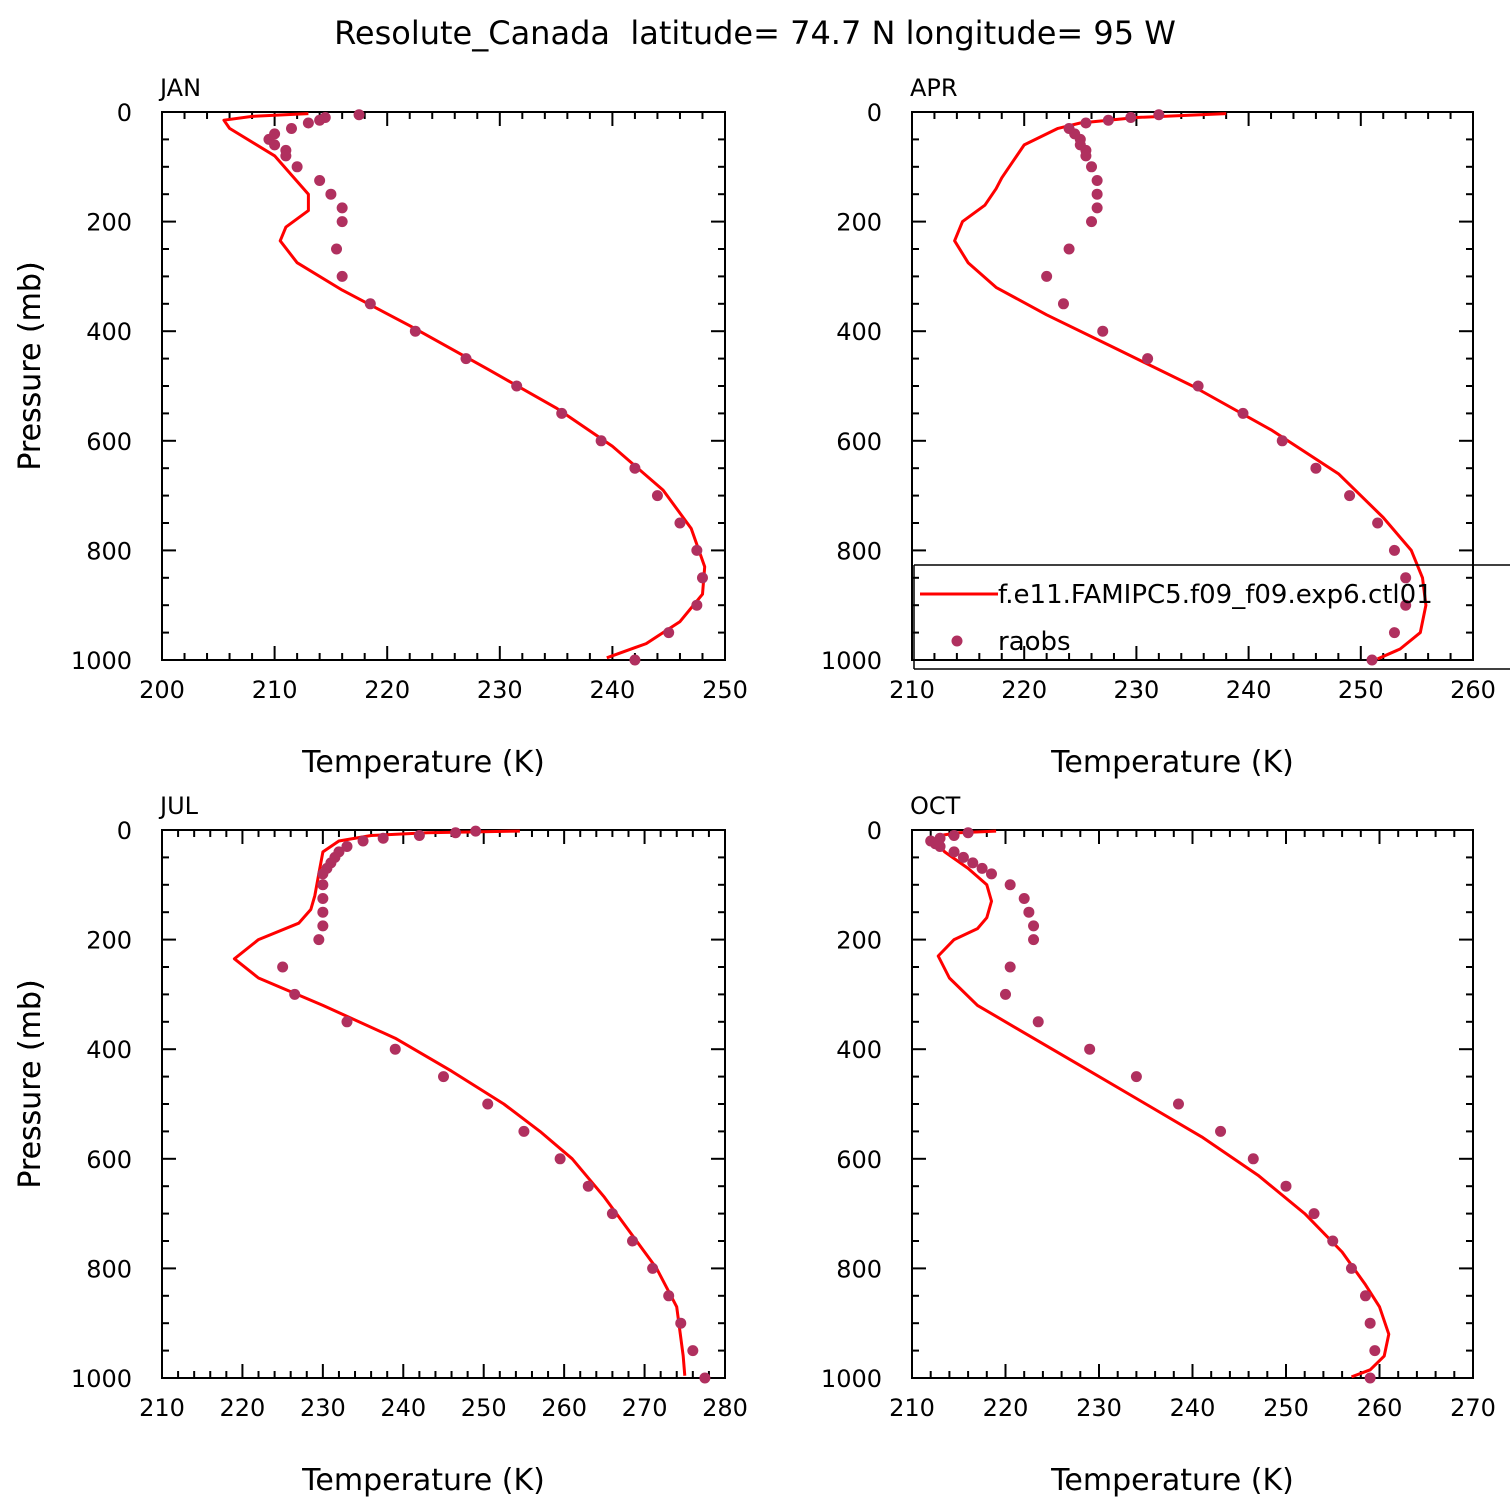 The height and width of the screenshot is (1510, 1510). I want to click on x-tick-label: 230, so click(323, 1408).